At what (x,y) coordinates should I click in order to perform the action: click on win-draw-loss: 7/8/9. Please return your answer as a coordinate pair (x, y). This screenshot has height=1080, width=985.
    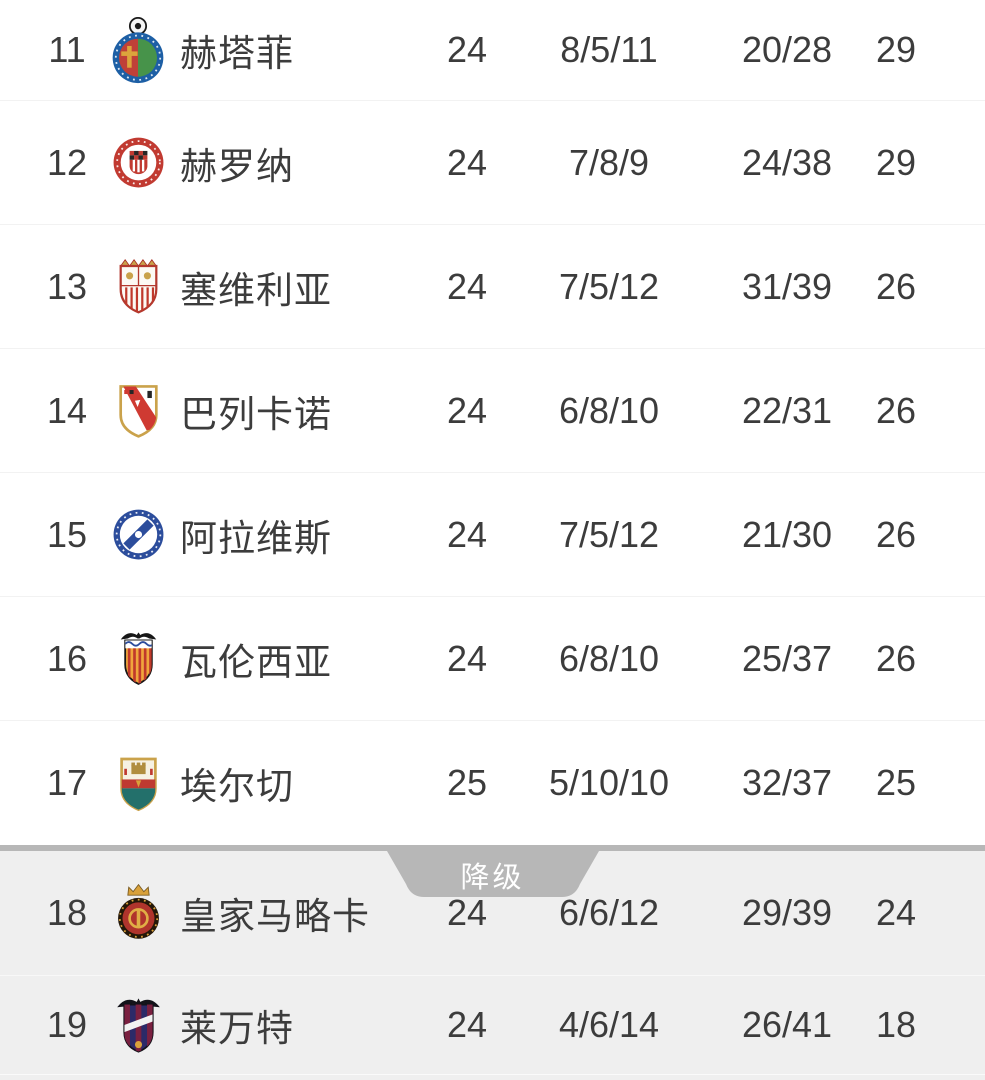
    Looking at the image, I should click on (609, 162).